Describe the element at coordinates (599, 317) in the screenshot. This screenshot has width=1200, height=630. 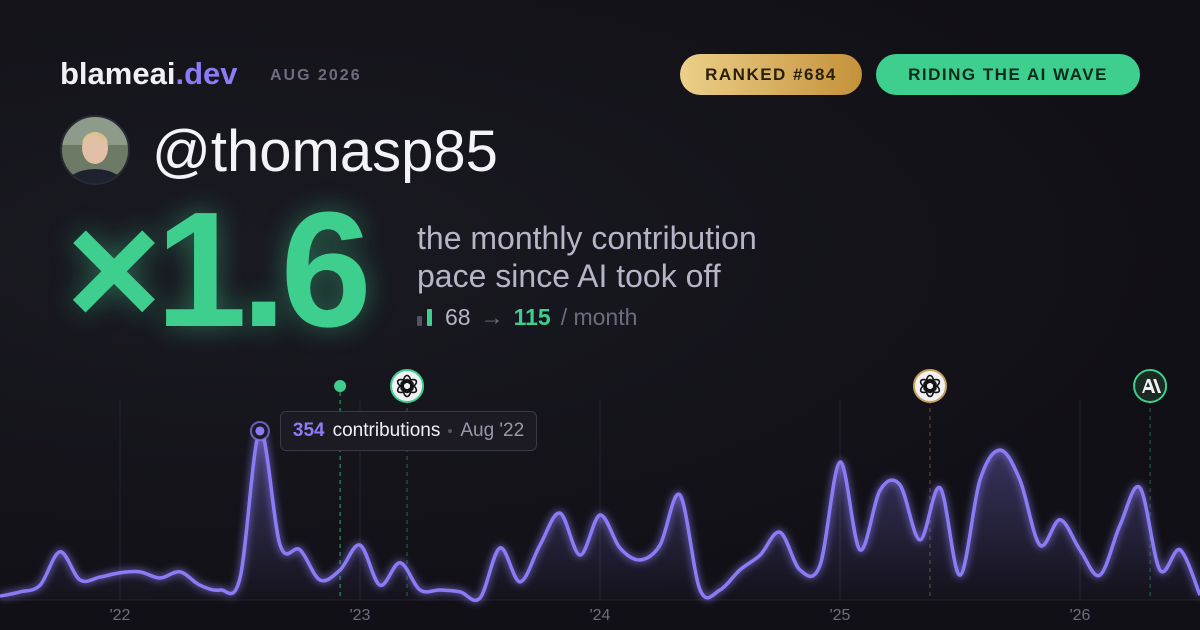
I see `stat-unit: / month` at that location.